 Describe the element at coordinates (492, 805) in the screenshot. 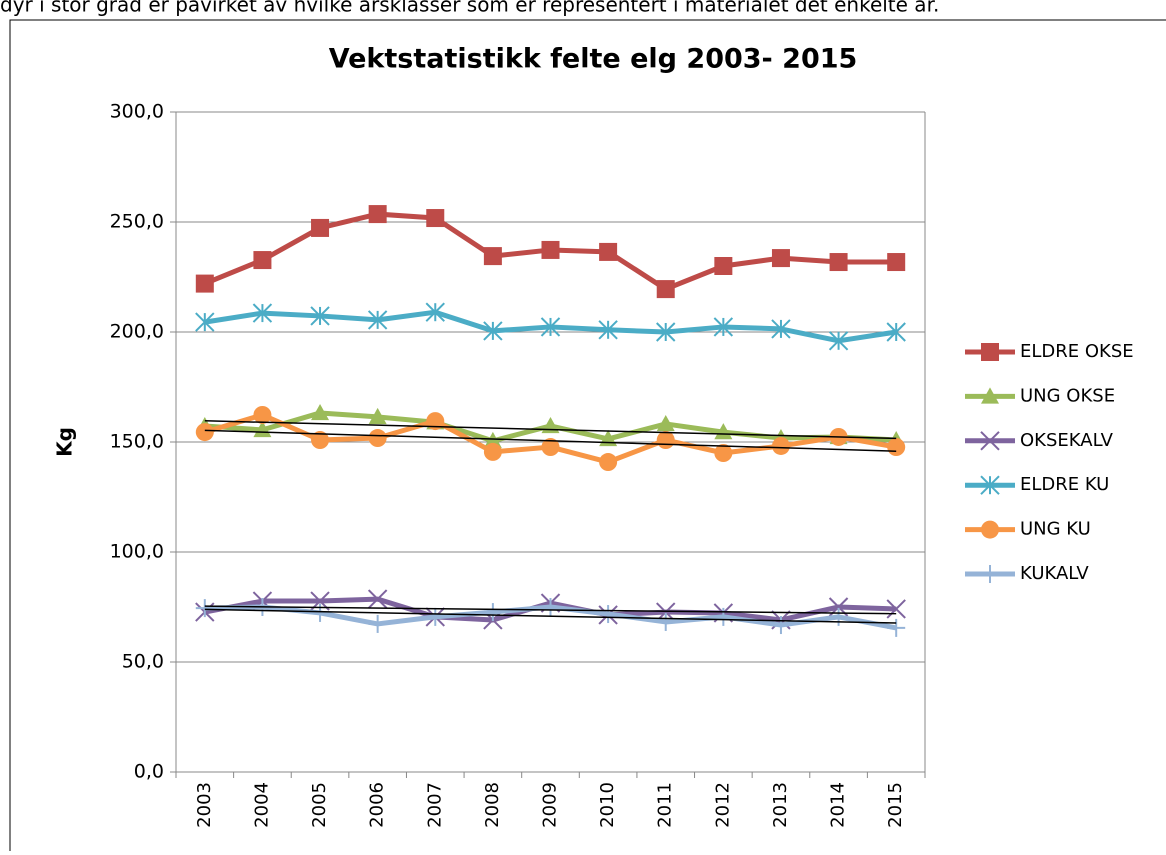

I see `x-tick-label: 2008` at that location.